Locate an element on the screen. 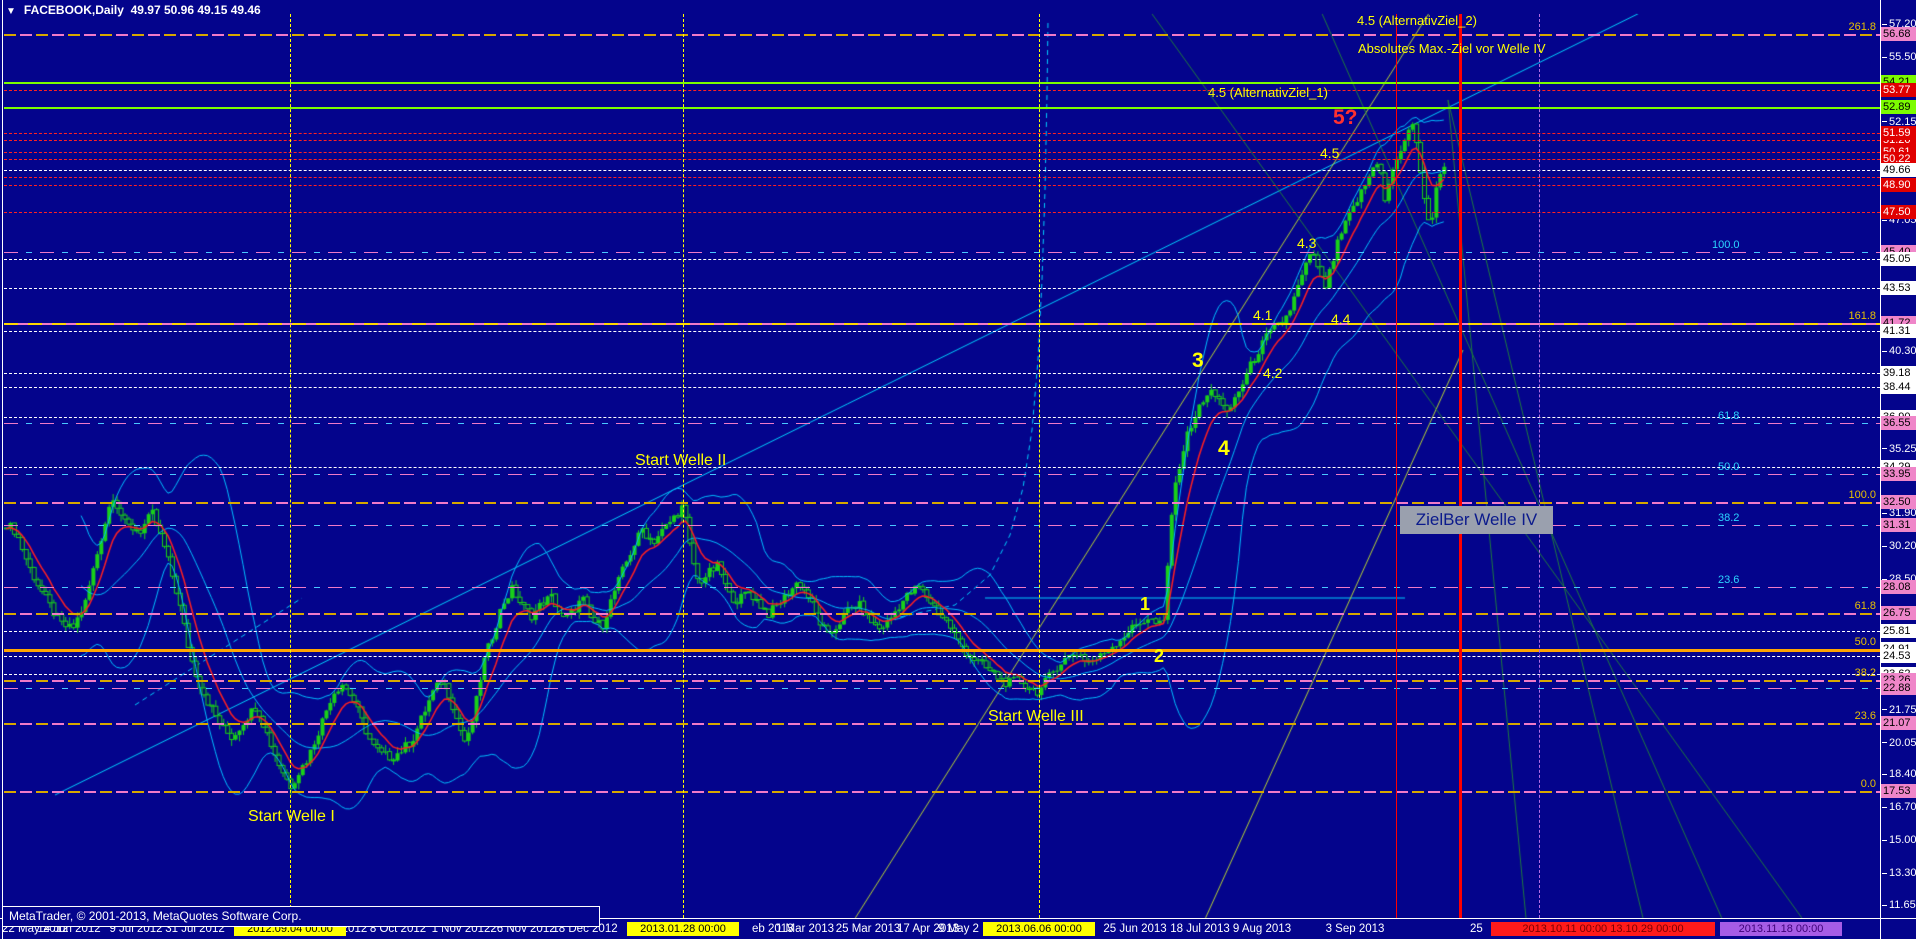 This screenshot has height=939, width=1916. price-box-17.53: 17.53 is located at coordinates (1898, 791).